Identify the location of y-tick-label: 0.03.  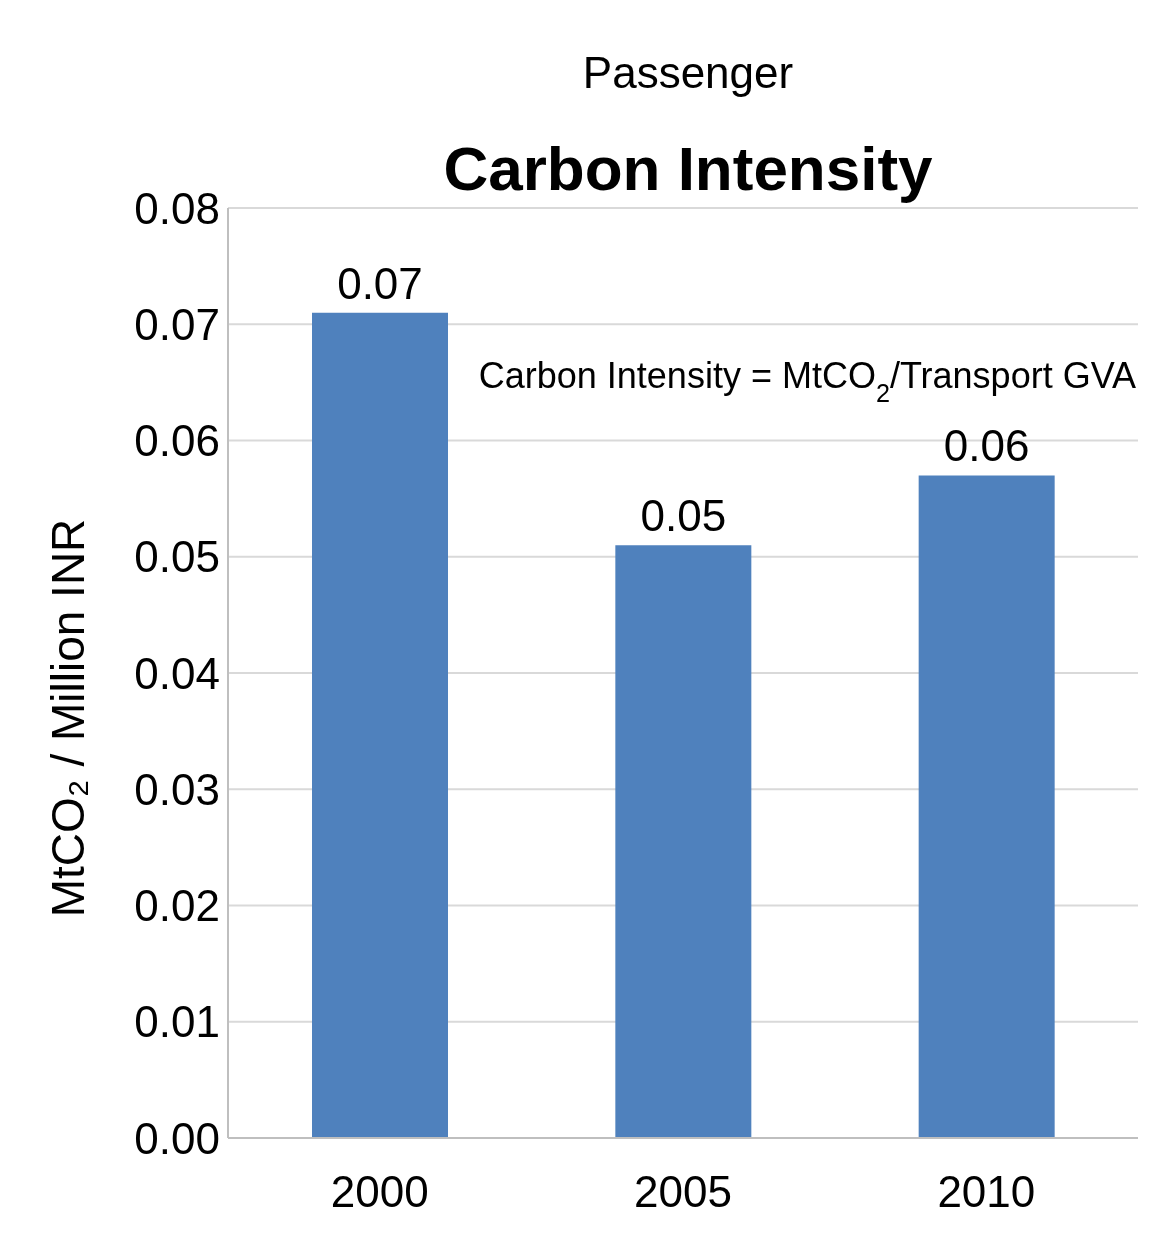
(177, 789).